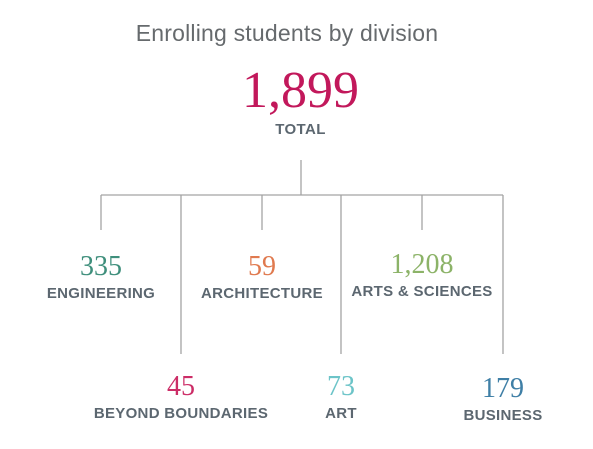 Image resolution: width=593 pixels, height=449 pixels. I want to click on division-architecture: 59 ARCHITECTURE, so click(262, 277).